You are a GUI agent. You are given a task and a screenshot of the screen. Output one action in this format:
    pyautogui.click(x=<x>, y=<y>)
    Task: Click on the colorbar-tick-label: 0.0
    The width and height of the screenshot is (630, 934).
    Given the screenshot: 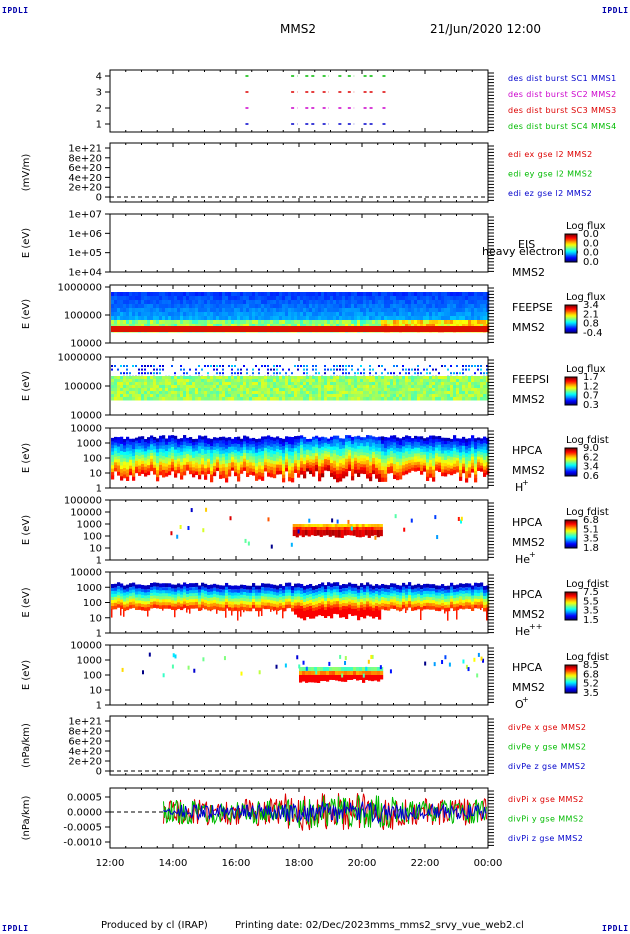 What is the action you would take?
    pyautogui.click(x=591, y=253)
    